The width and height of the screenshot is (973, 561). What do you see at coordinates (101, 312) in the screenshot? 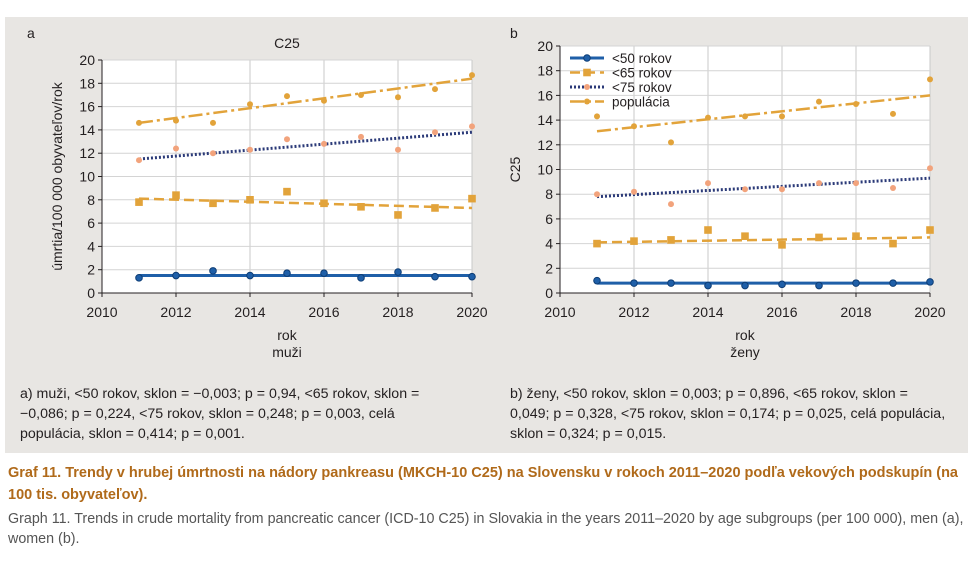
I see `chart-a-x-tick-label: 2010` at bounding box center [101, 312].